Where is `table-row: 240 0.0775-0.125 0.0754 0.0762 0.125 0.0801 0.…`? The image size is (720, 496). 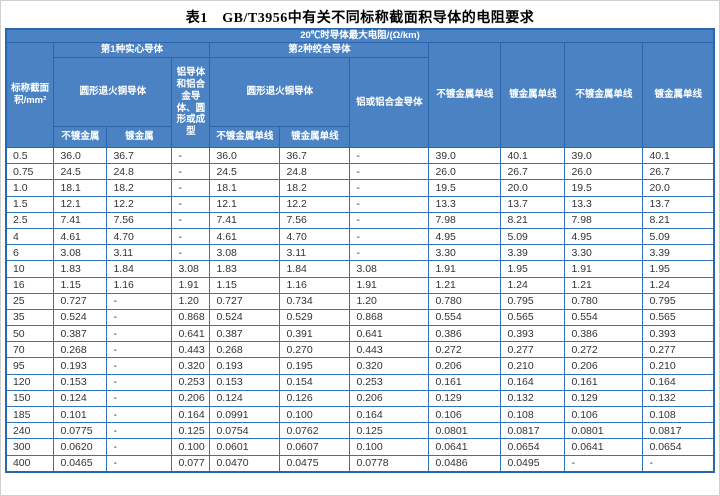
table-row: 240 0.0775-0.125 0.0754 0.0762 0.125 0.0801 0.… is located at coordinates (360, 431).